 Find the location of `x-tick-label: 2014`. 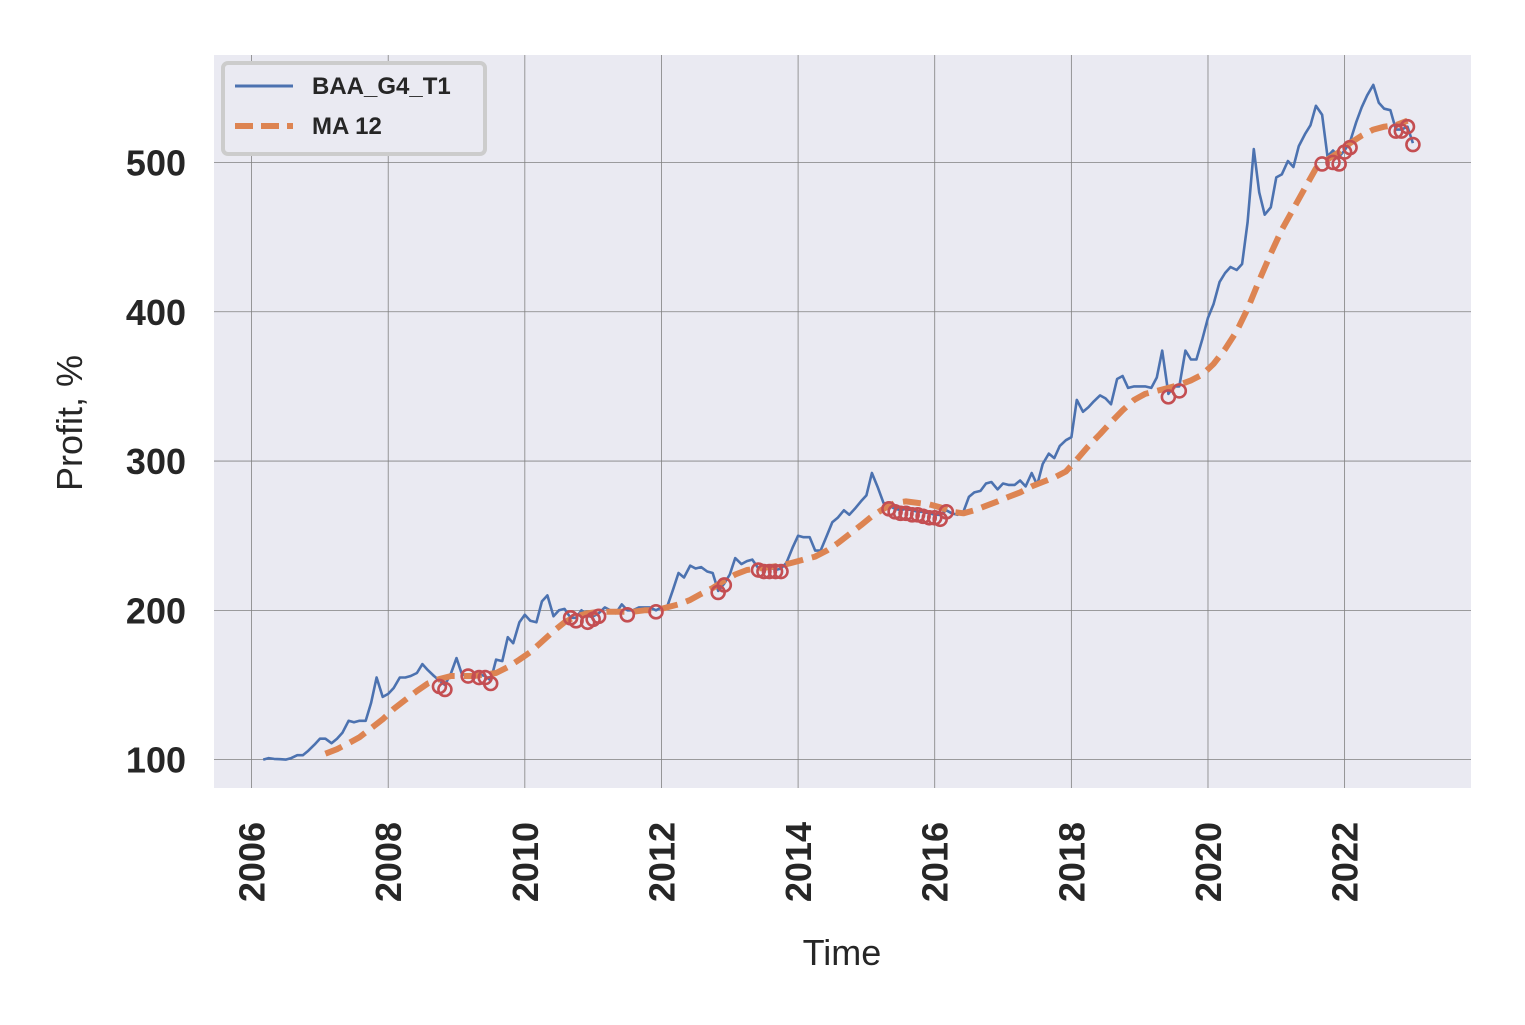

x-tick-label: 2014 is located at coordinates (798, 862).